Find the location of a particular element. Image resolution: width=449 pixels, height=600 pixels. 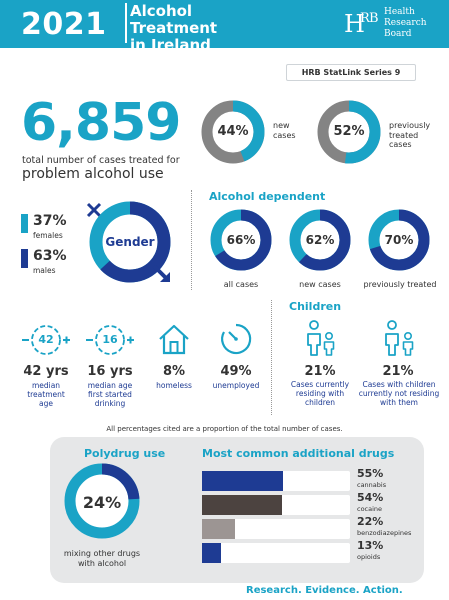

children-not-residing-value: 21% is located at coordinates (398, 371).